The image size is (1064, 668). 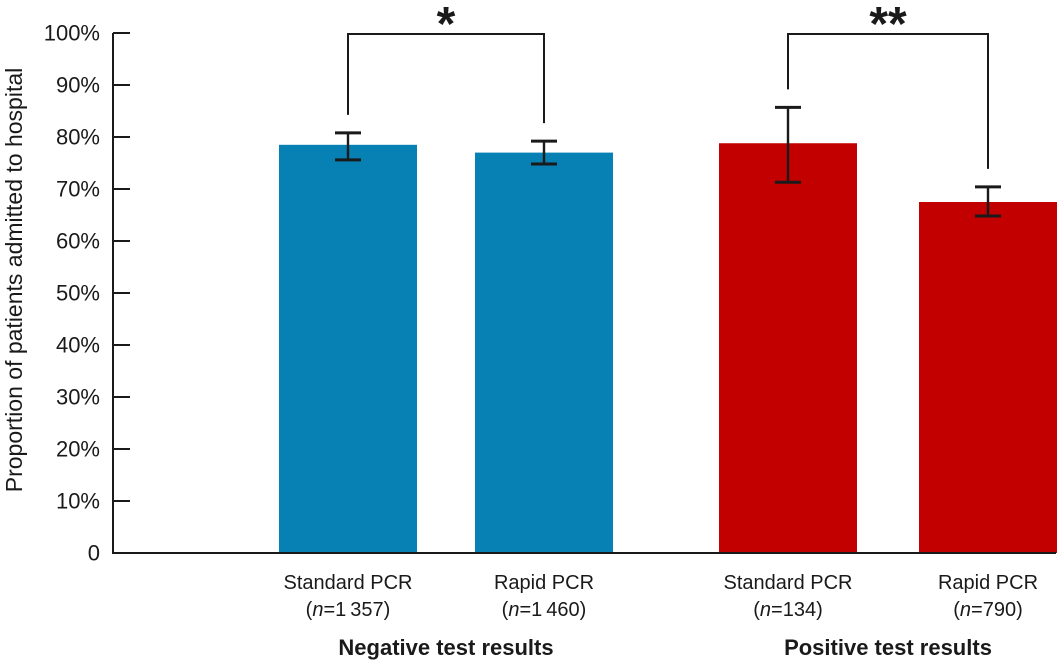 What do you see at coordinates (445, 647) in the screenshot?
I see `group-label-negative-test-results: Negative test results` at bounding box center [445, 647].